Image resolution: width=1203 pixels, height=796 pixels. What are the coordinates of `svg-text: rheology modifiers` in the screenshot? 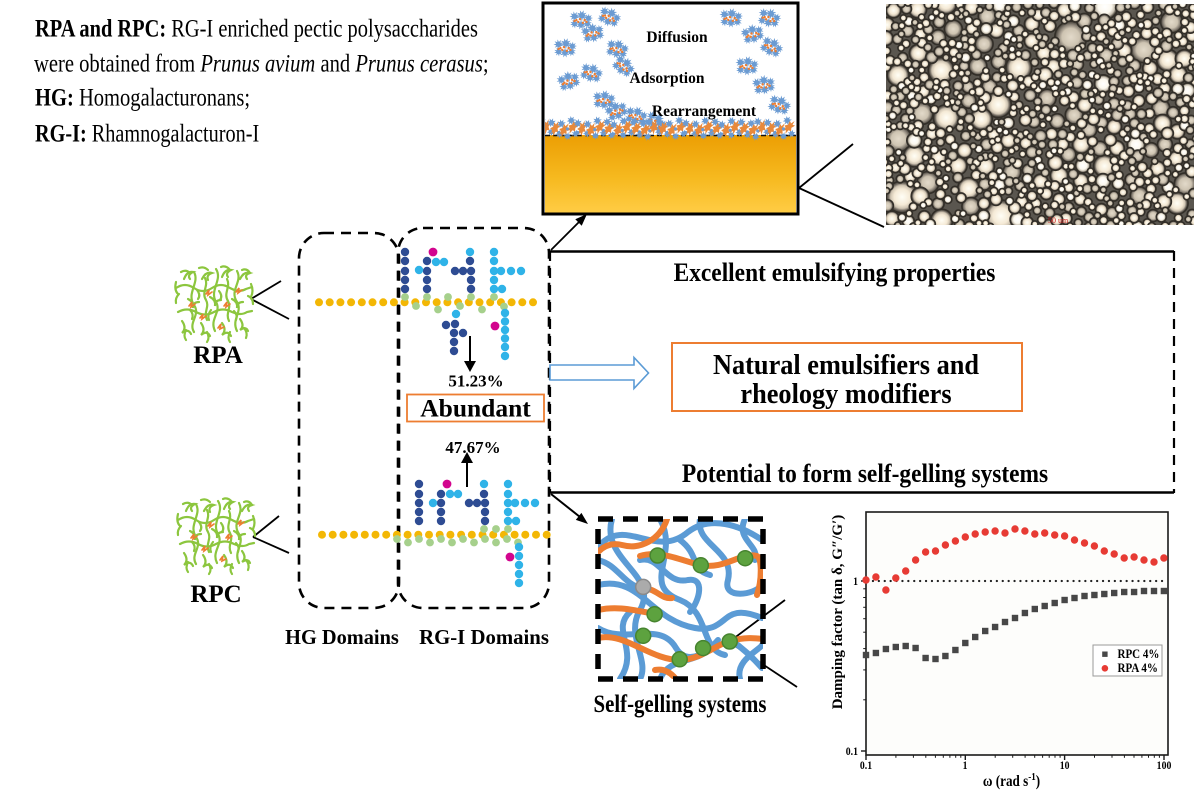 It's located at (845, 393).